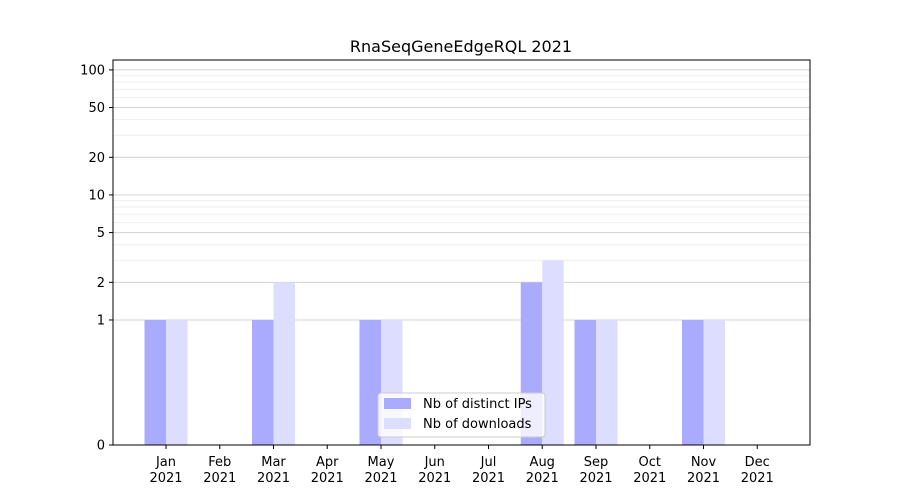  I want to click on y-tick-label: 20, so click(96, 158).